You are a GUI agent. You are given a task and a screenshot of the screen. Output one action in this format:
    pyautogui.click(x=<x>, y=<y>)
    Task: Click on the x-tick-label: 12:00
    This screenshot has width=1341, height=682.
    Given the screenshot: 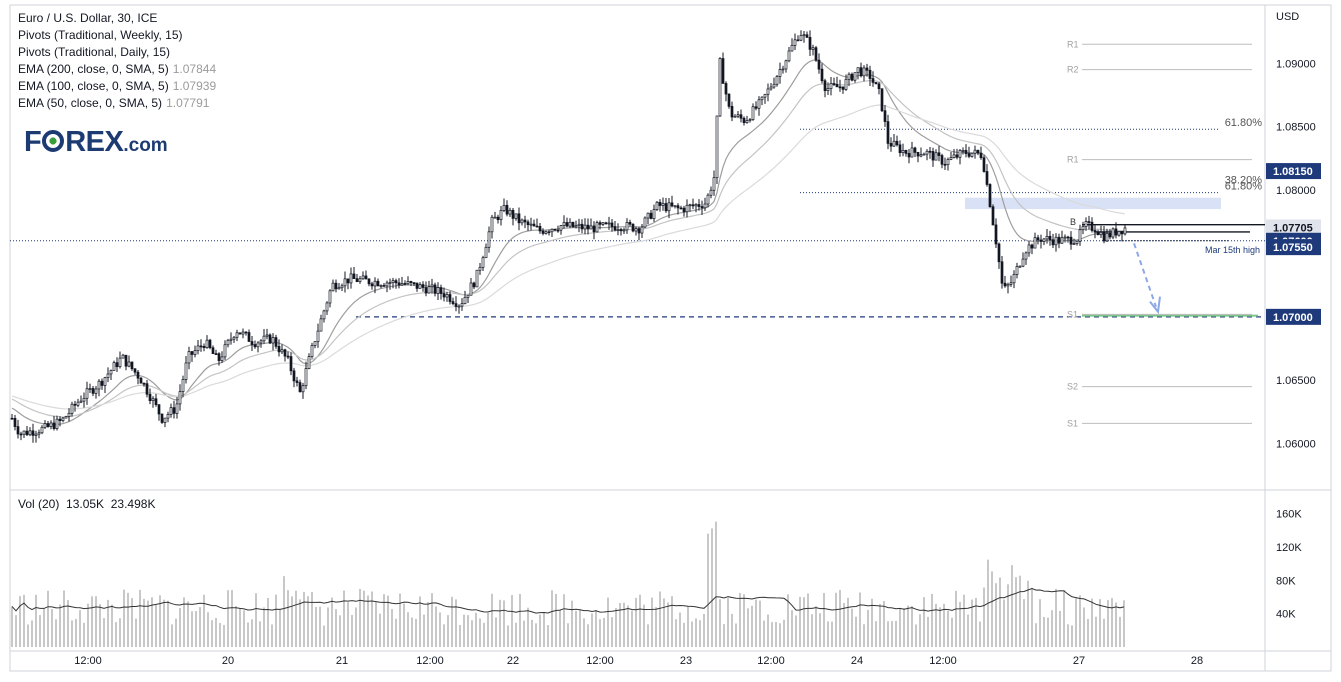 What is the action you would take?
    pyautogui.click(x=771, y=661)
    